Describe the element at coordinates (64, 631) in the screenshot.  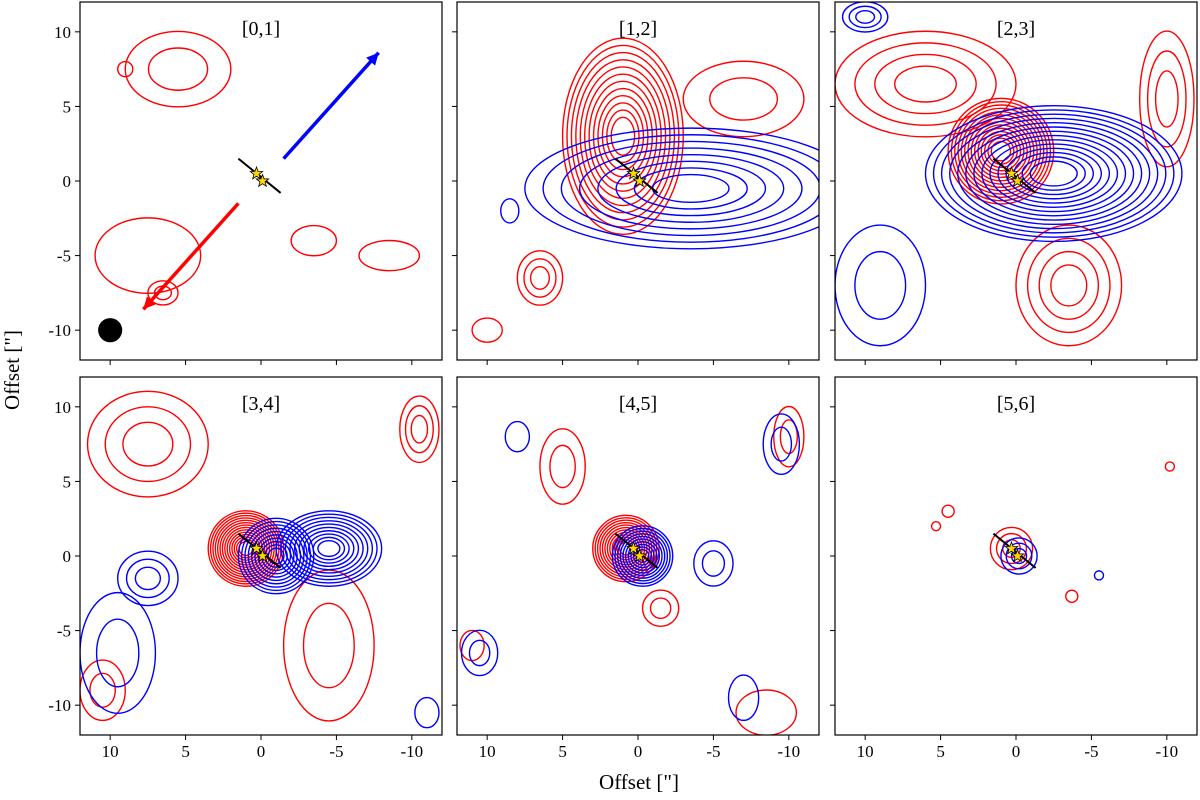
I see `y-tick-label: -5` at that location.